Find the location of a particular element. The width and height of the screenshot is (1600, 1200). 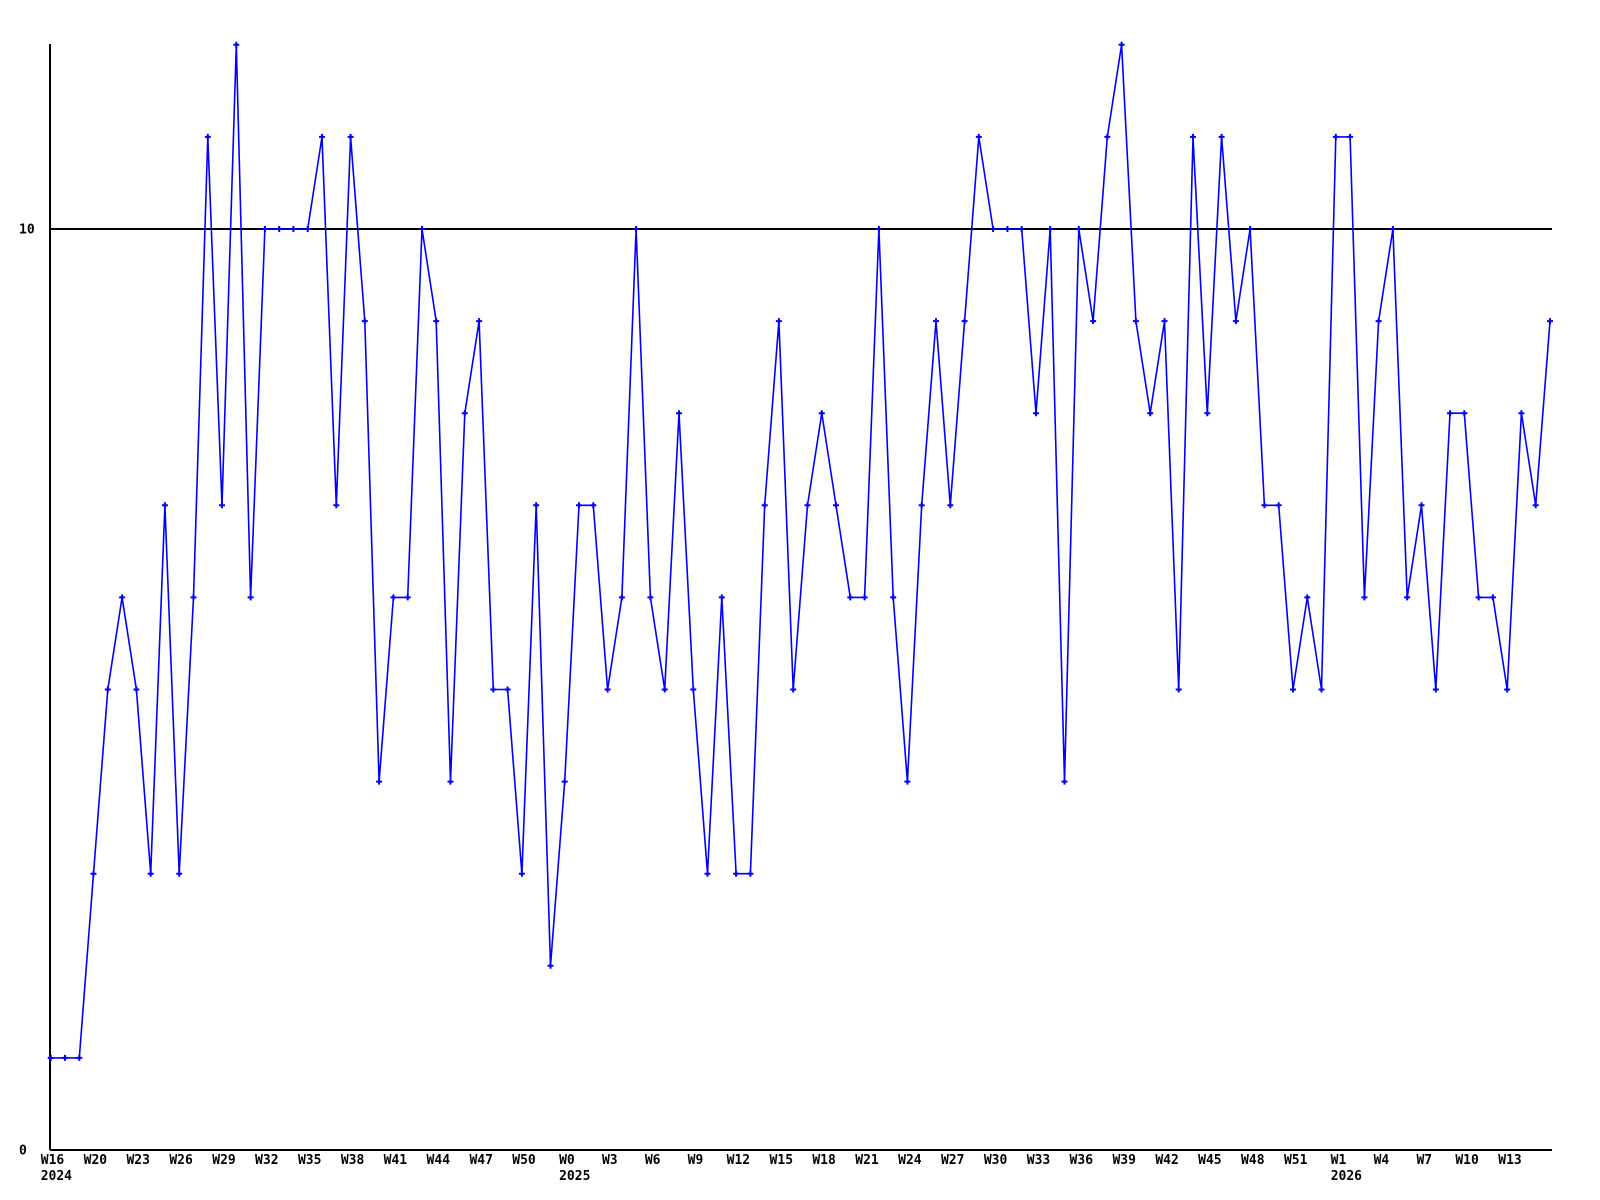

y-tick-label: 10 is located at coordinates (27, 230).